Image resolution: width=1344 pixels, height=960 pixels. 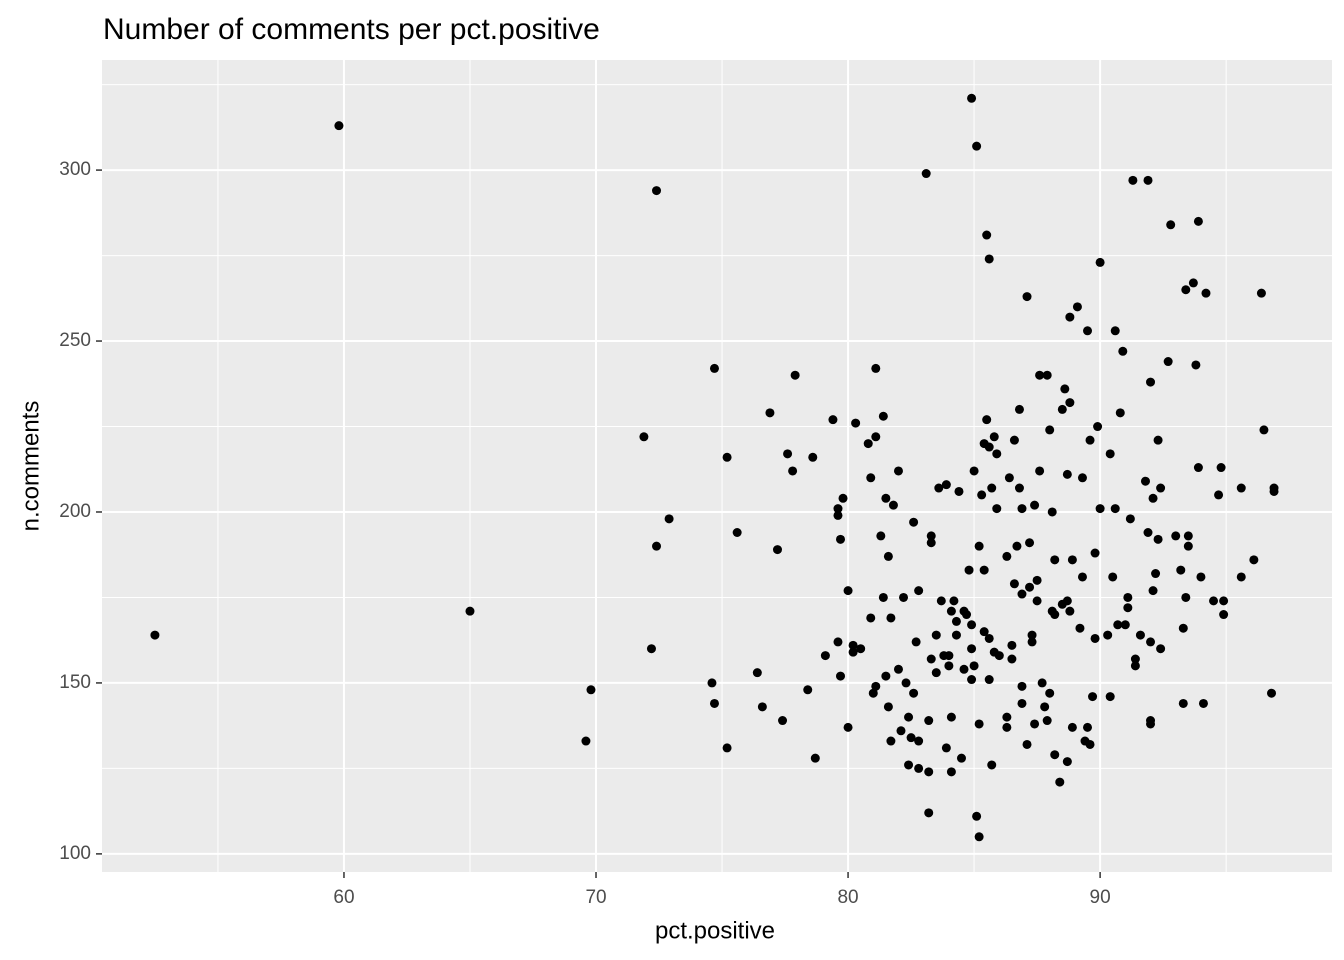 I want to click on x-tick-label: 60, so click(x=343, y=897).